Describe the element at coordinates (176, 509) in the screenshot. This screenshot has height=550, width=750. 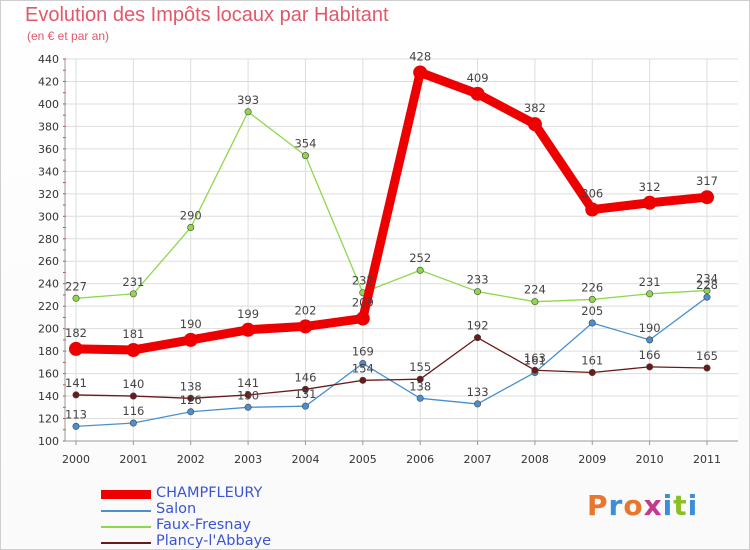
I see `legend-label: Salon` at that location.